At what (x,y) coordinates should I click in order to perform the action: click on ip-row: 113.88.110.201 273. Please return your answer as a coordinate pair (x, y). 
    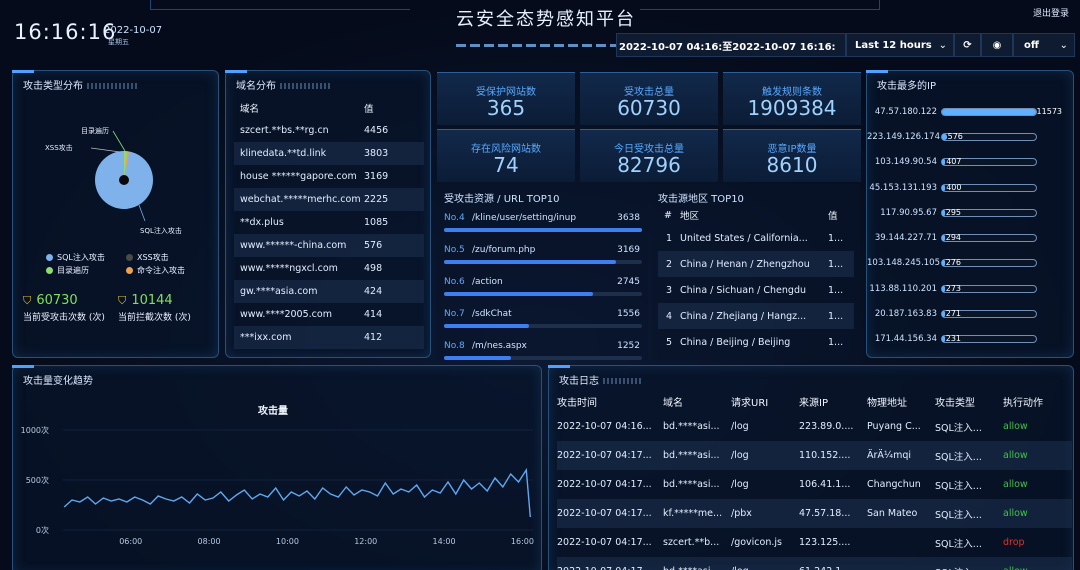
    Looking at the image, I should click on (971, 288).